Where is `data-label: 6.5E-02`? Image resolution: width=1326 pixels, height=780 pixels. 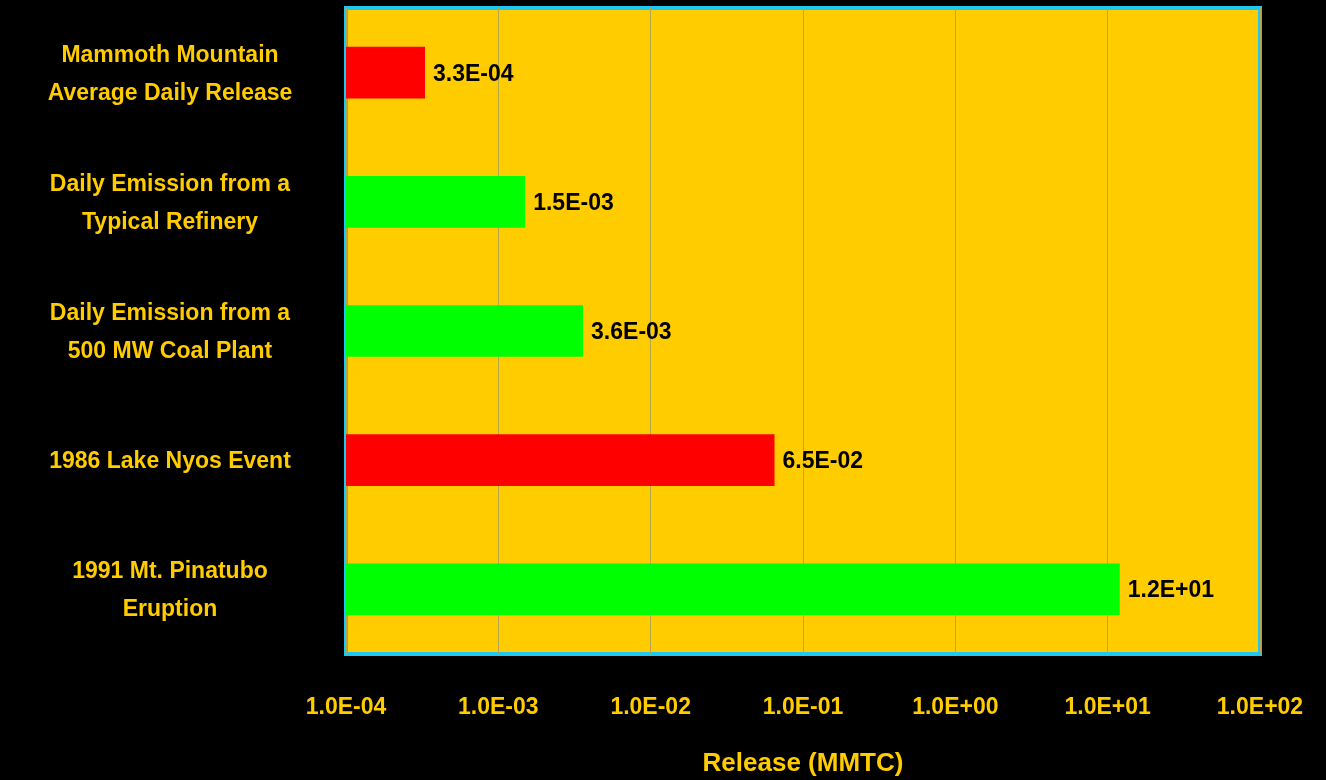
data-label: 6.5E-02 is located at coordinates (823, 460).